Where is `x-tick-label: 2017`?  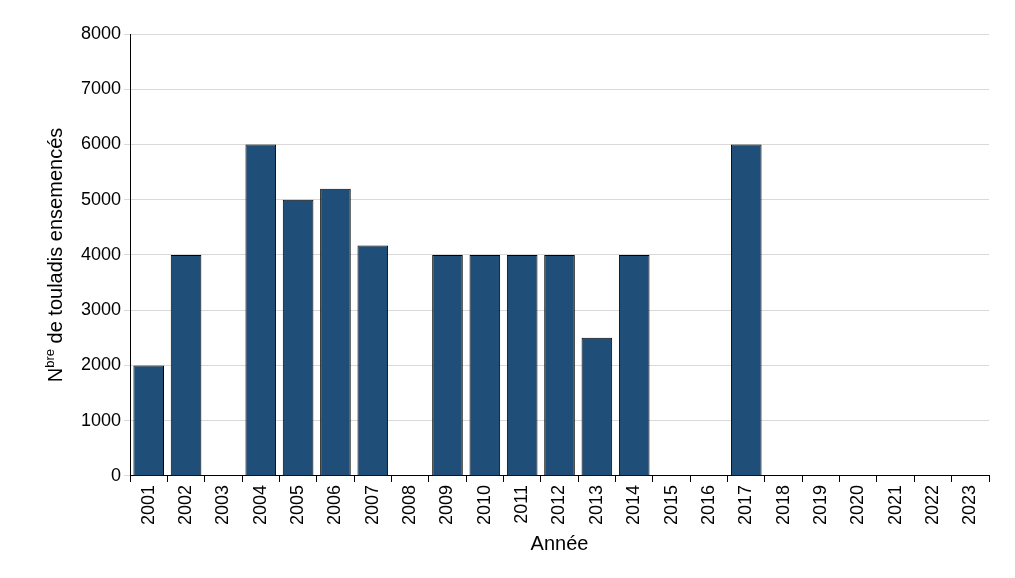 x-tick-label: 2017 is located at coordinates (745, 504).